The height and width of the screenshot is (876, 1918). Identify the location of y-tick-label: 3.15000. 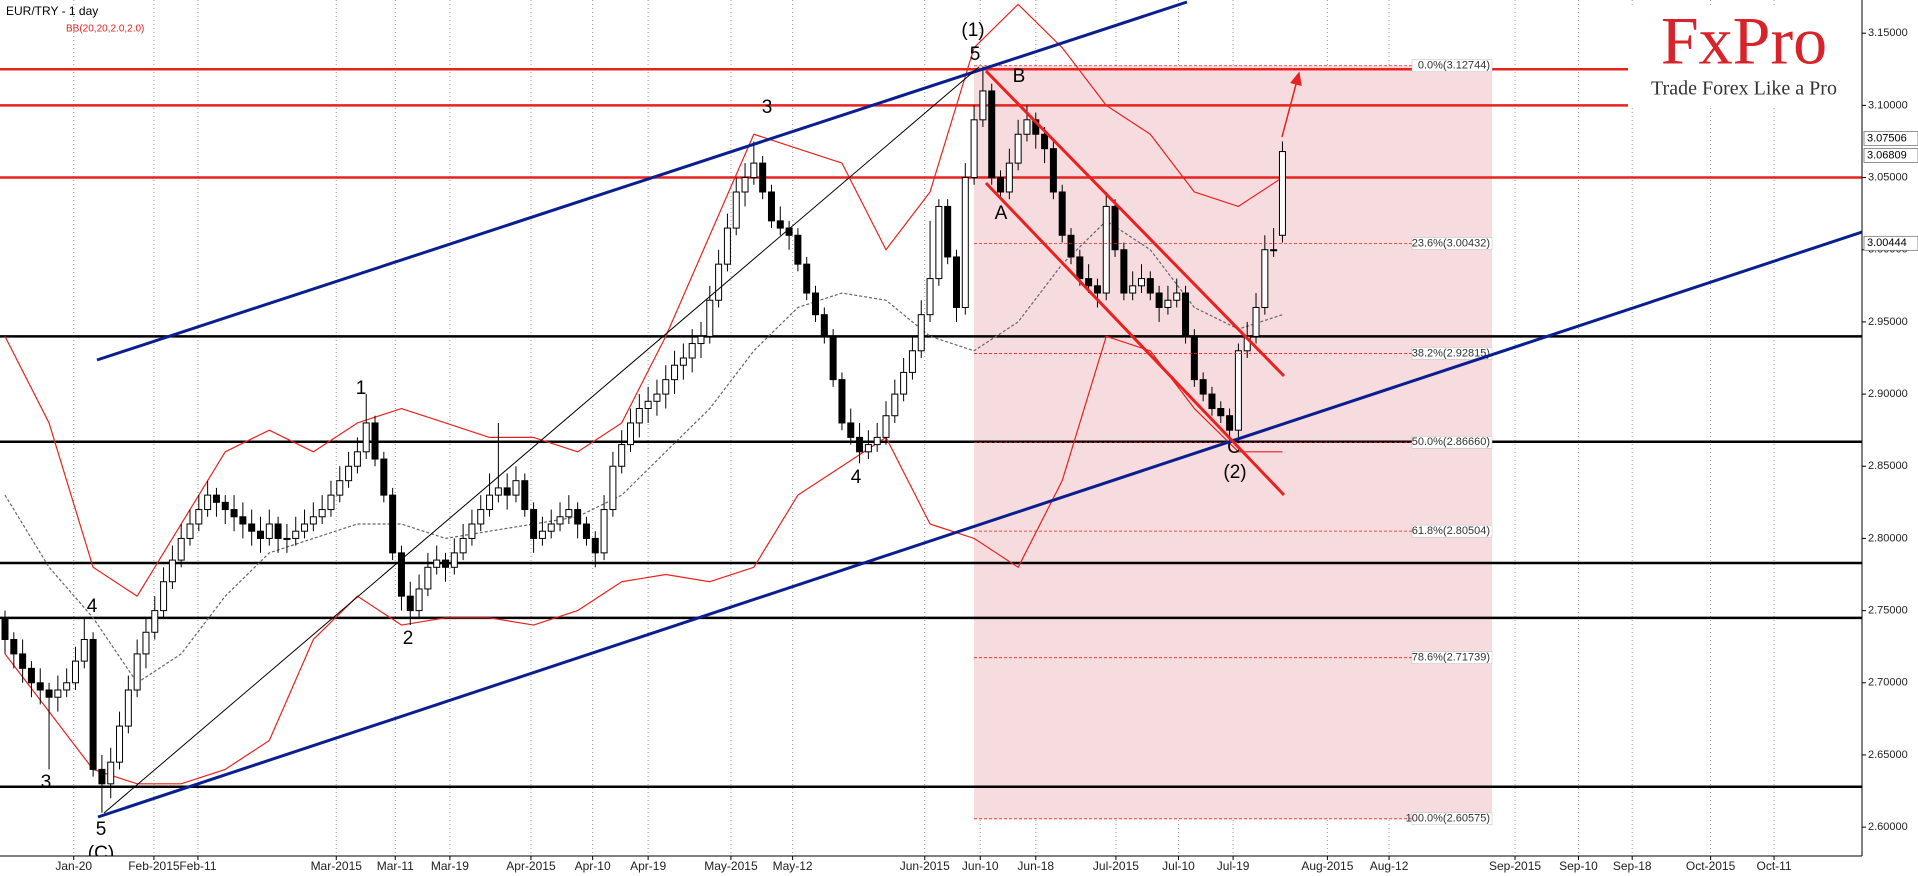
(1888, 33).